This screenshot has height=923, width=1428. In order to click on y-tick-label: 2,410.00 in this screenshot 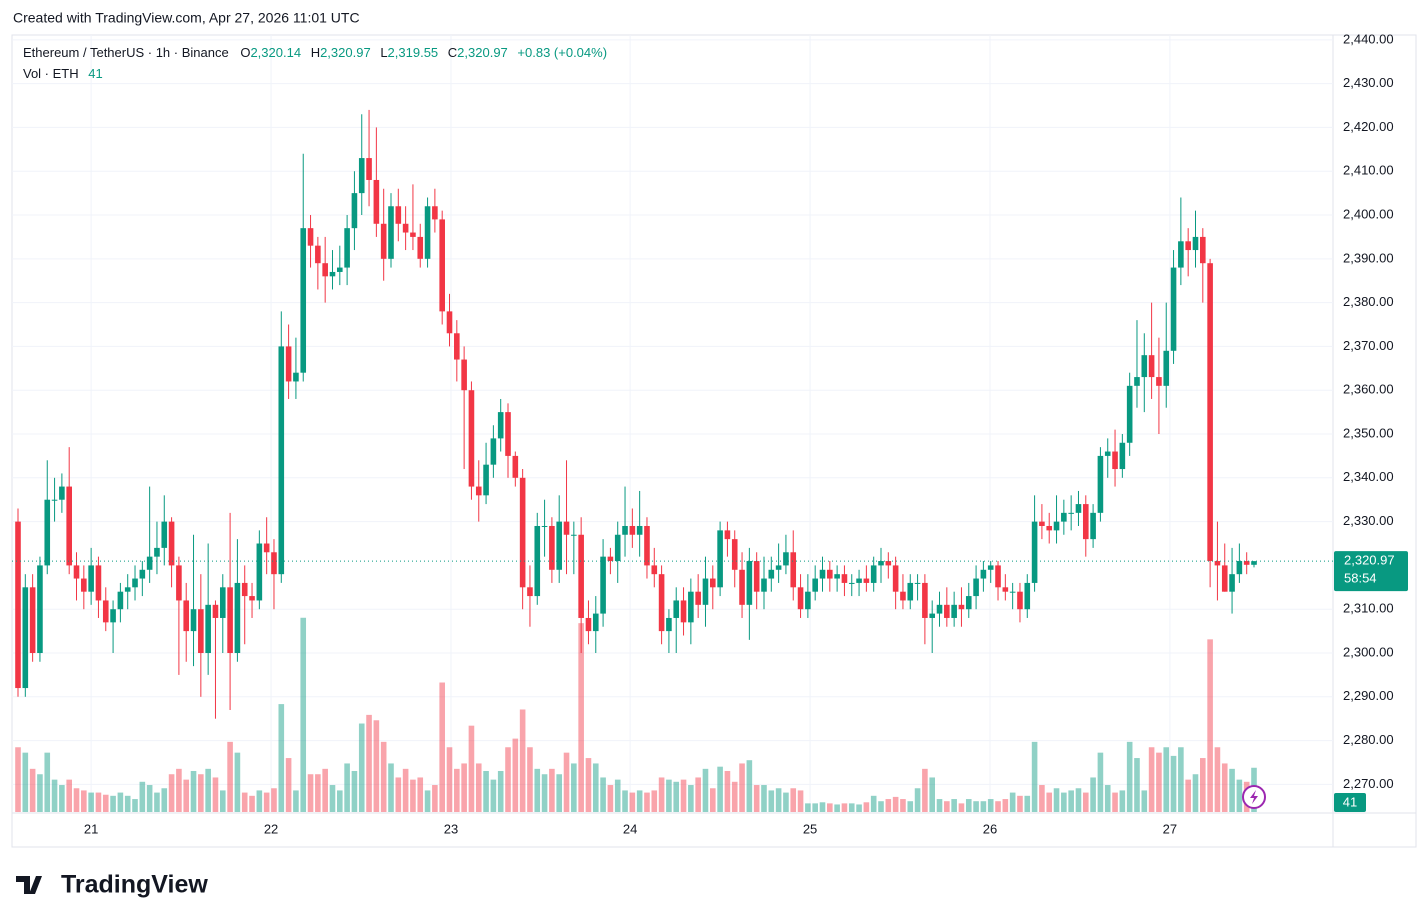, I will do `click(1368, 170)`.